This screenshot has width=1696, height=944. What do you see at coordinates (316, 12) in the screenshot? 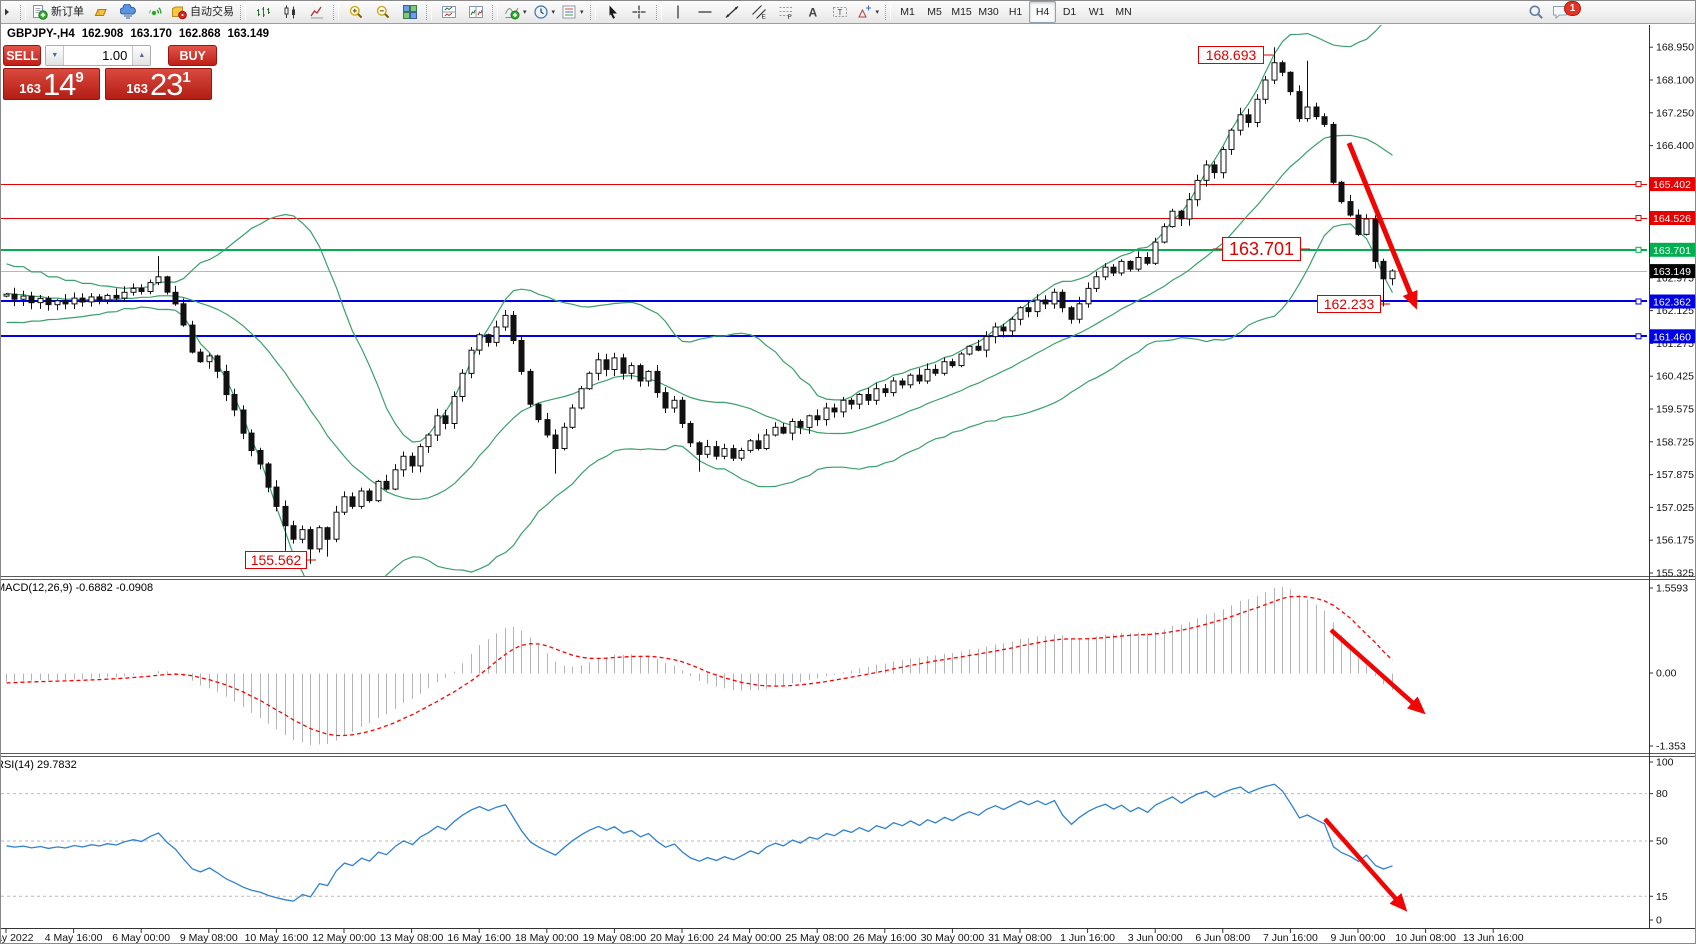
I see `line-chart-button` at bounding box center [316, 12].